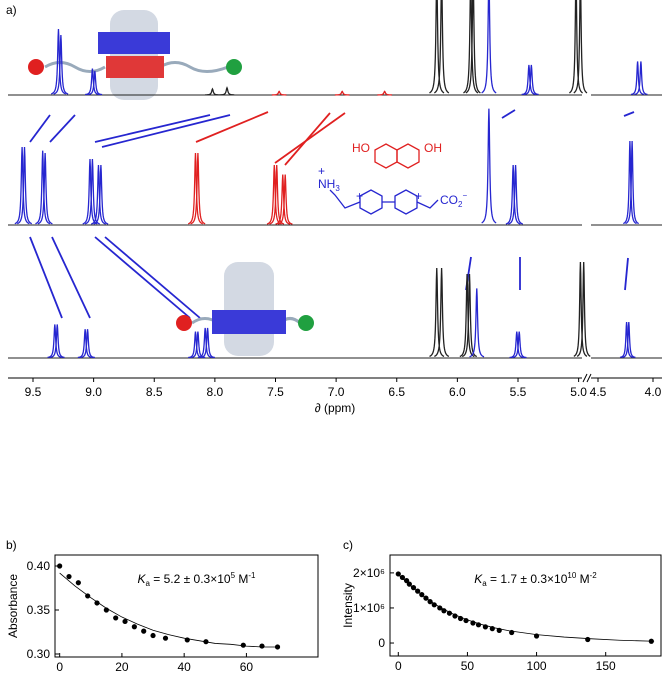 The height and width of the screenshot is (674, 666). I want to click on structure-label: CO, so click(449, 200).